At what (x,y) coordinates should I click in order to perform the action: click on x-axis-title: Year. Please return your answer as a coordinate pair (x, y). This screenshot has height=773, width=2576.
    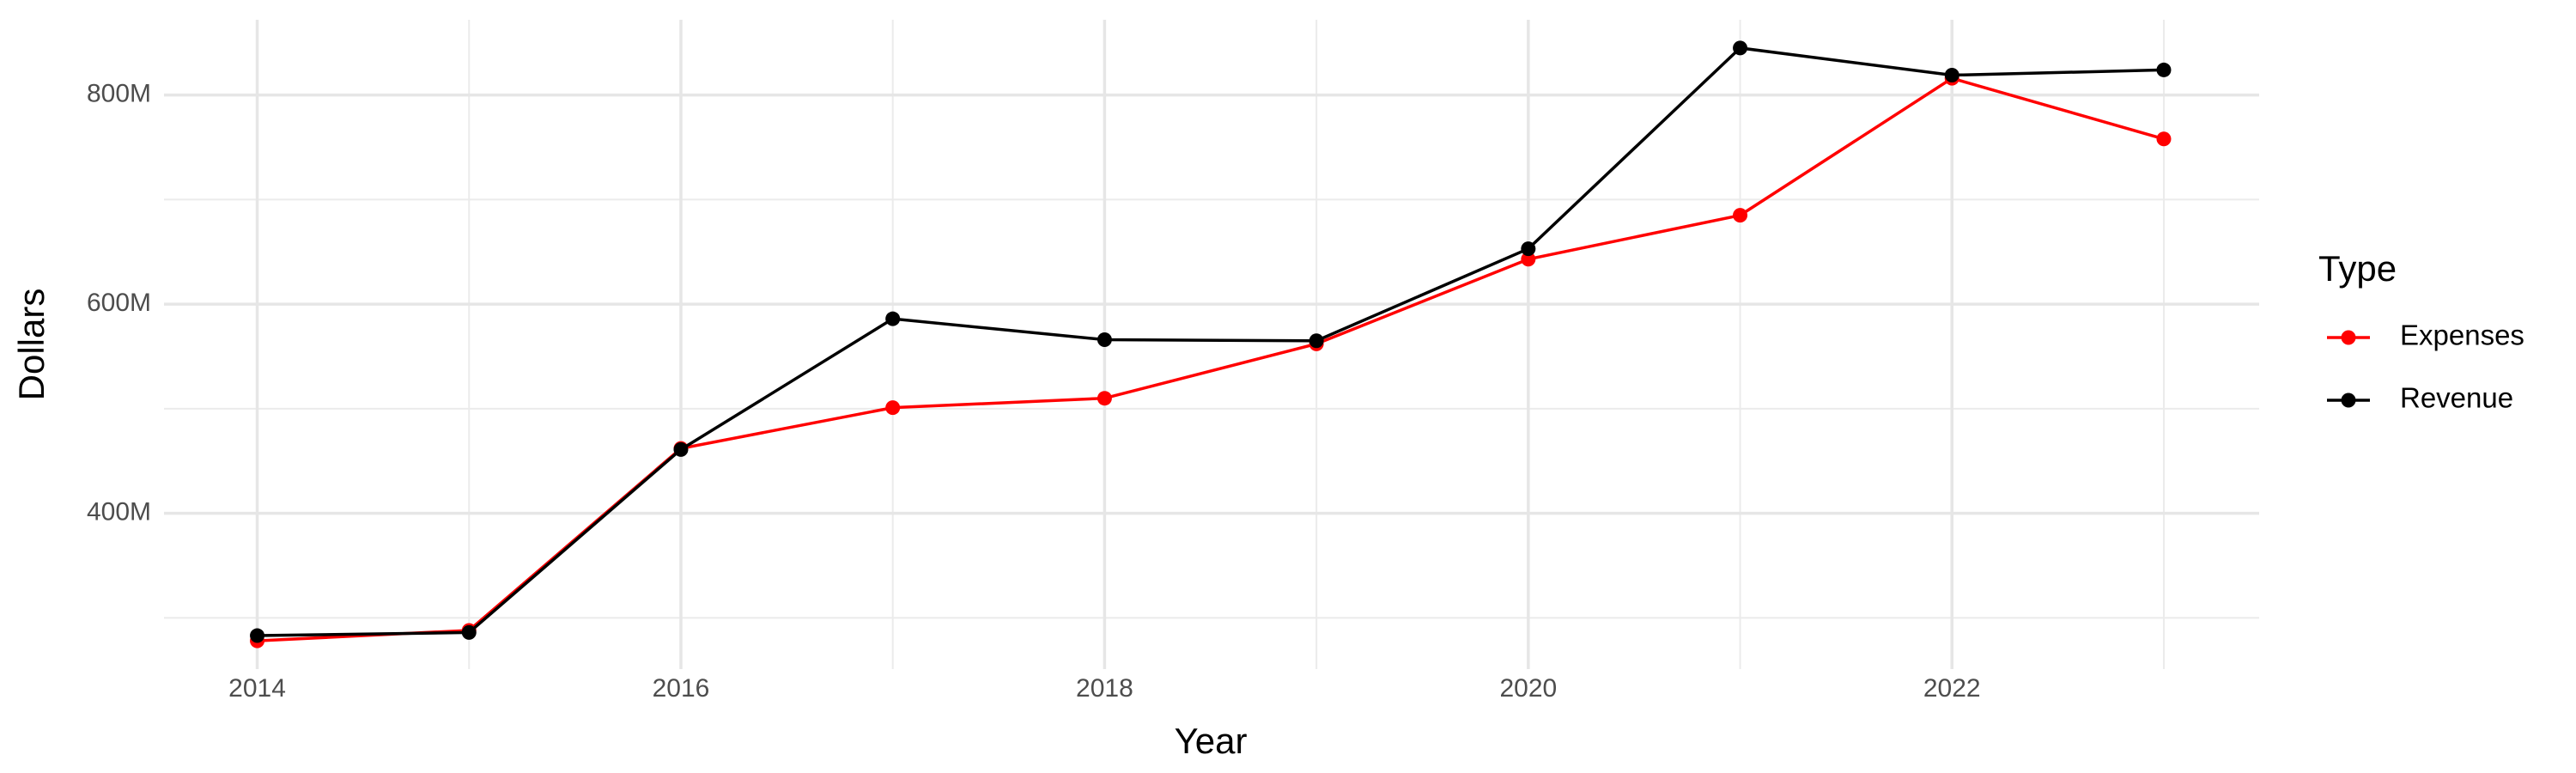
    Looking at the image, I should click on (1211, 741).